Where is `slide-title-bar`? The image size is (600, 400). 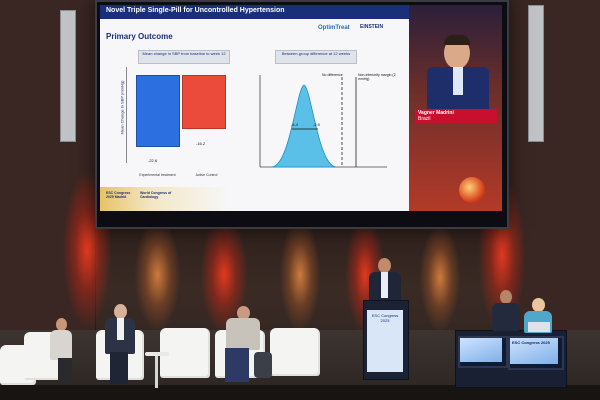 slide-title-bar is located at coordinates (254, 12).